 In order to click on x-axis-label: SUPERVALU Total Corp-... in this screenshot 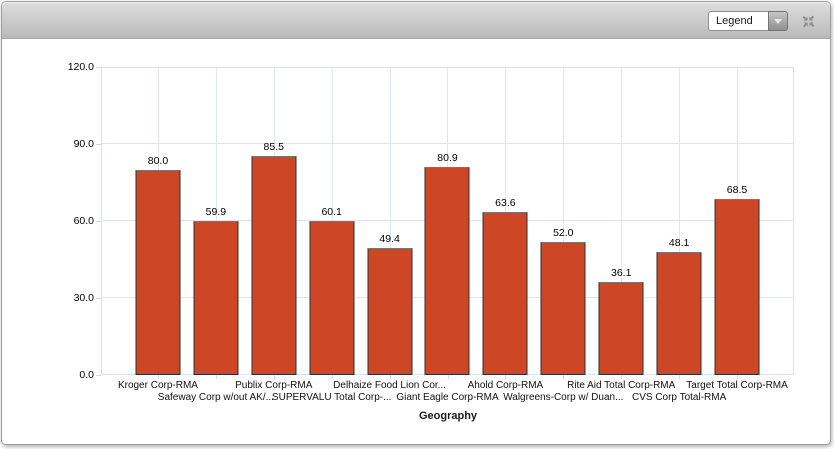, I will do `click(331, 397)`.